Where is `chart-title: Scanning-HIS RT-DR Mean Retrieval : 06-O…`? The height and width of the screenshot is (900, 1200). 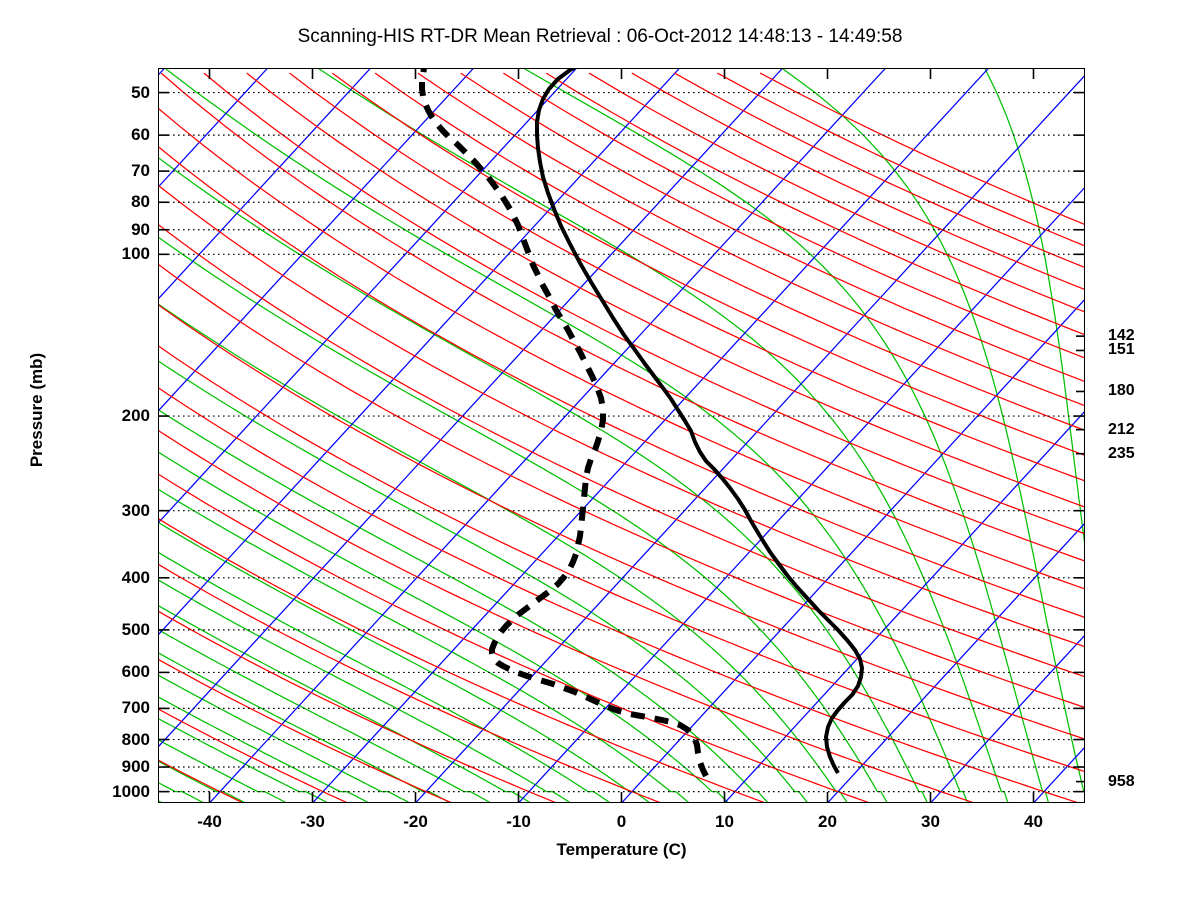 chart-title: Scanning-HIS RT-DR Mean Retrieval : 06-O… is located at coordinates (600, 36).